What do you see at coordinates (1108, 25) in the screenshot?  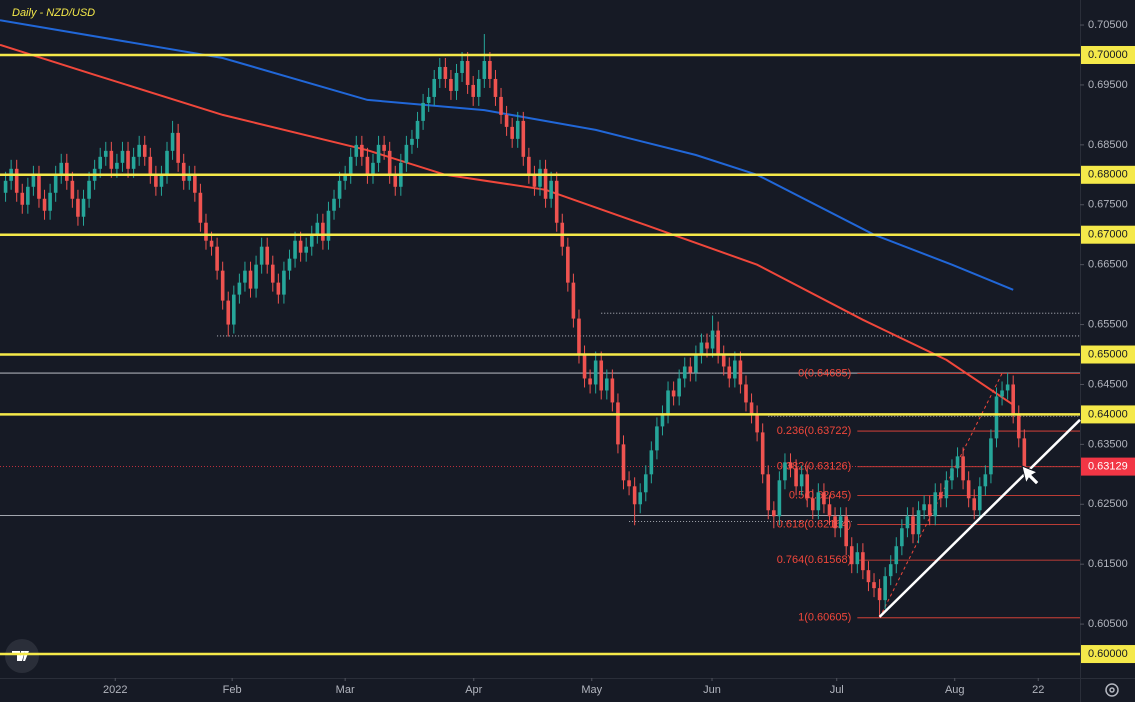 I see `y-tick-label: 0.70500` at bounding box center [1108, 25].